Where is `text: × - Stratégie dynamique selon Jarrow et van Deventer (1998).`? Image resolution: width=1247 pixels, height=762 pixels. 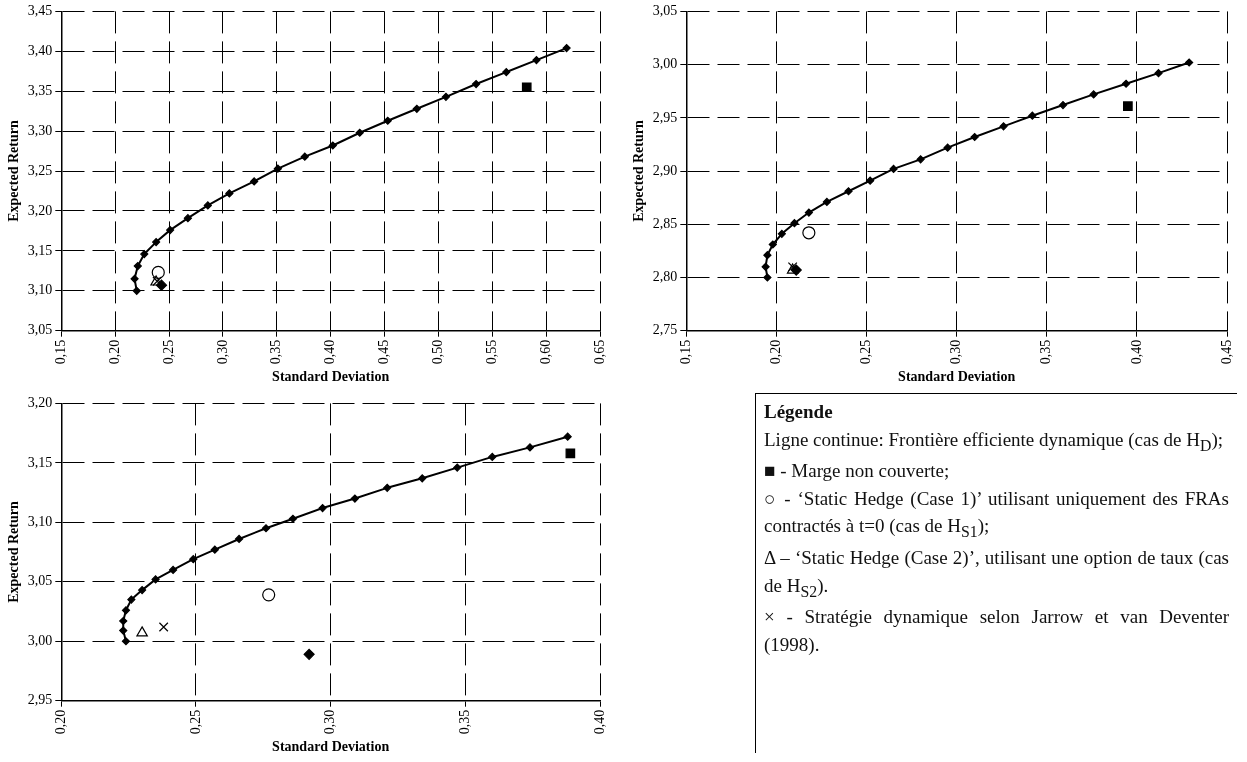 text: × - Stratégie dynamique selon Jarrow et van Deventer (1998). is located at coordinates (996, 631).